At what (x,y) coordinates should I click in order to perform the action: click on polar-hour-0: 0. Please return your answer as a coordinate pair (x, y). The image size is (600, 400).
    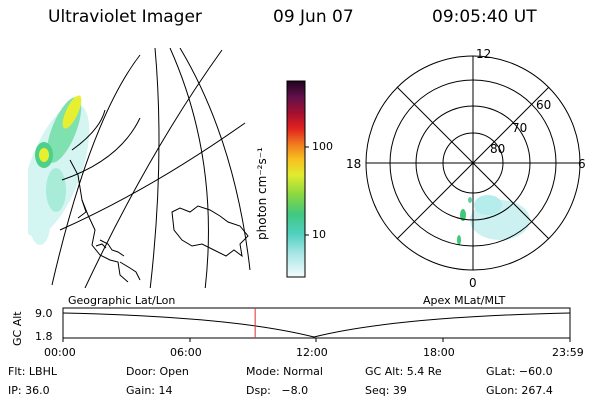
    Looking at the image, I should click on (473, 283).